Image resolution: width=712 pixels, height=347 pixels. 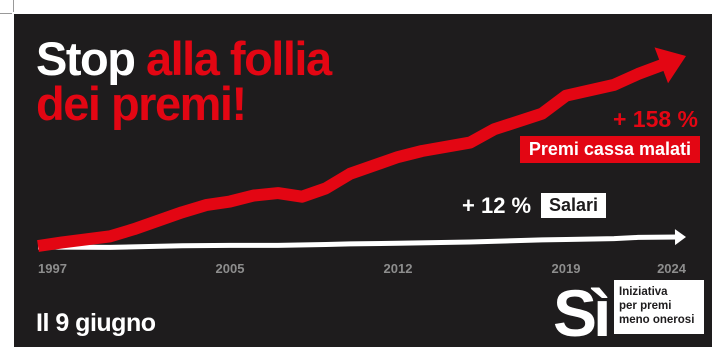 What do you see at coordinates (358, 242) in the screenshot?
I see `wages-series-line` at bounding box center [358, 242].